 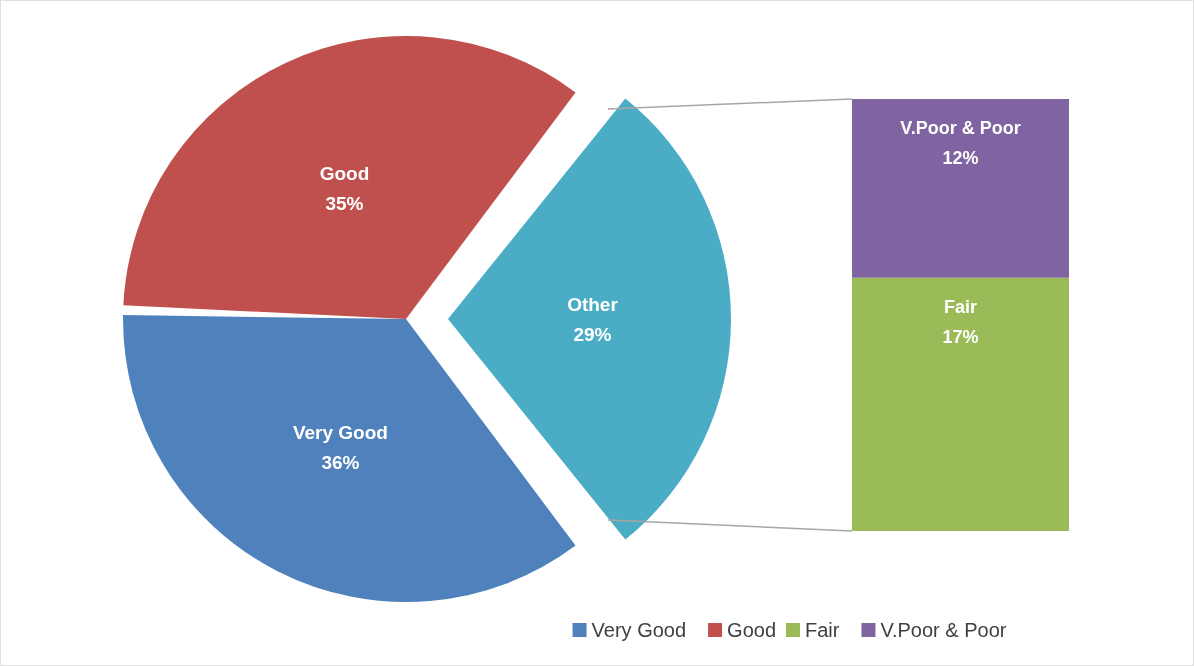 What do you see at coordinates (752, 630) in the screenshot?
I see `legend-label: Good` at bounding box center [752, 630].